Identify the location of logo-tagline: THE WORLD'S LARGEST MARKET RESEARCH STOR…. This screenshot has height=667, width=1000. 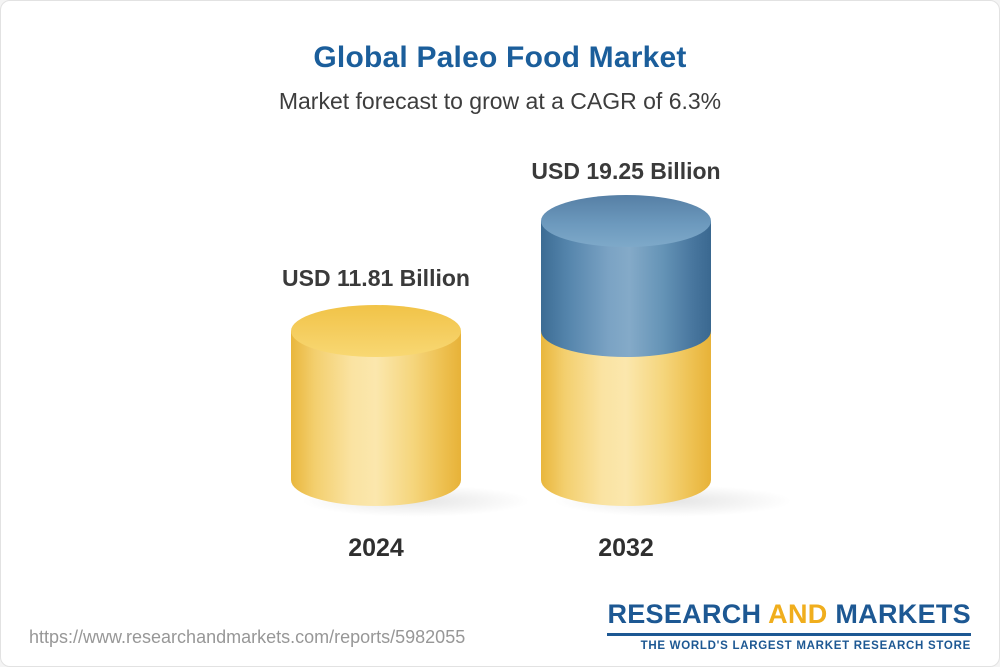
(805, 646).